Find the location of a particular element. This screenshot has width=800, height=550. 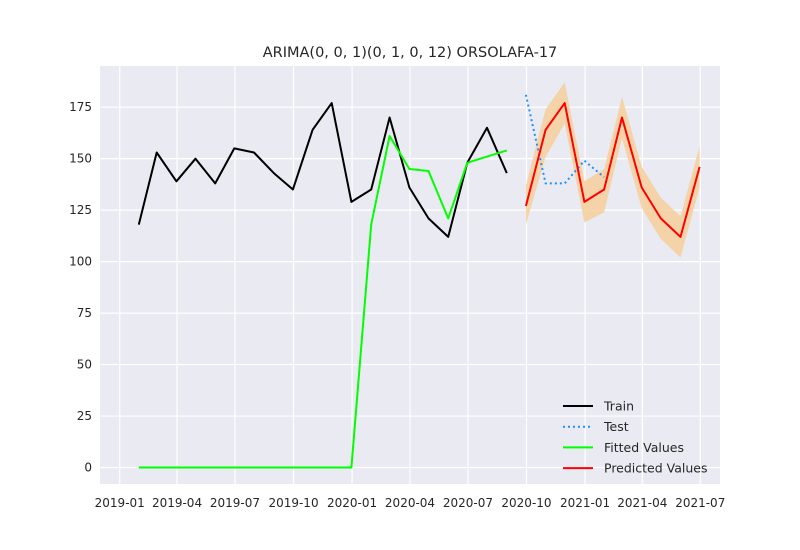

y-tick-label: 50 is located at coordinates (84, 365).